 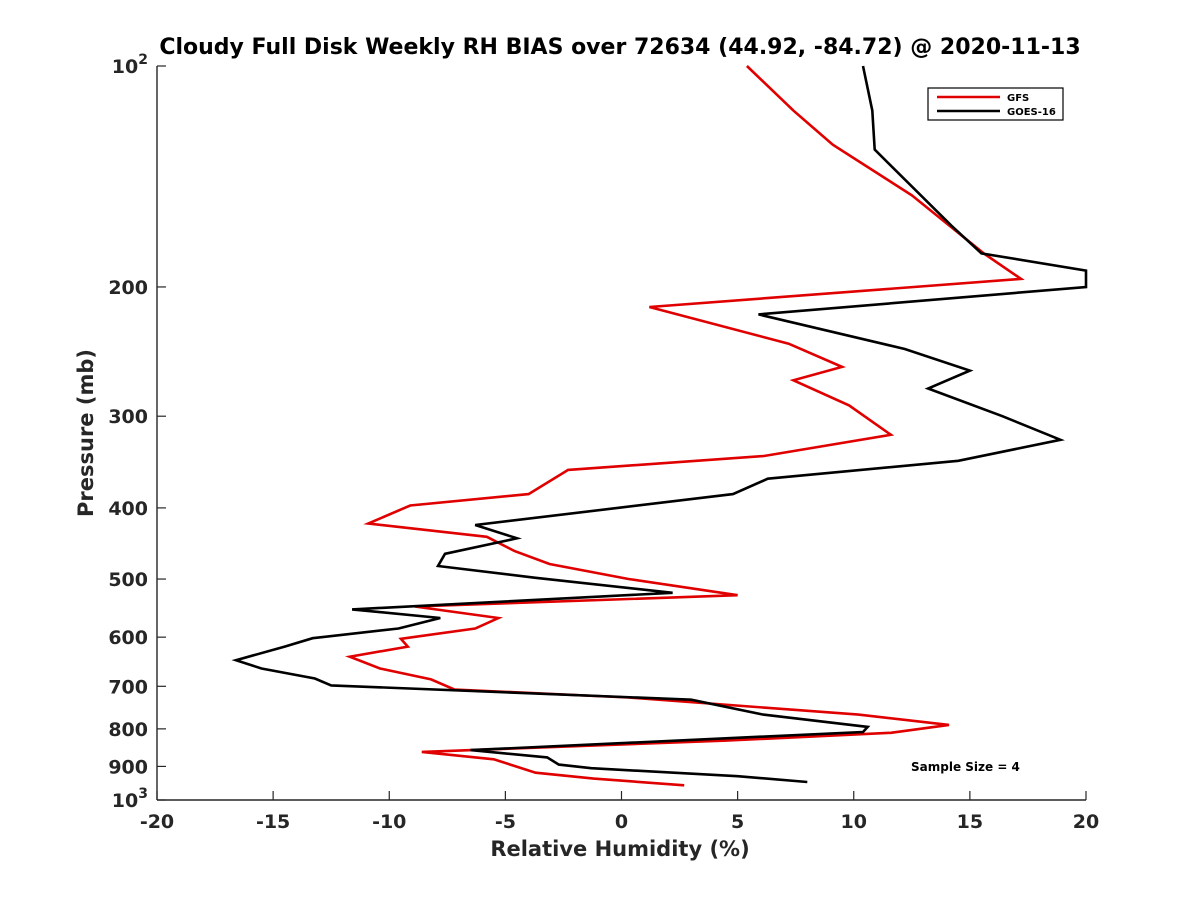 I want to click on x-tick-label: -15, so click(x=273, y=822).